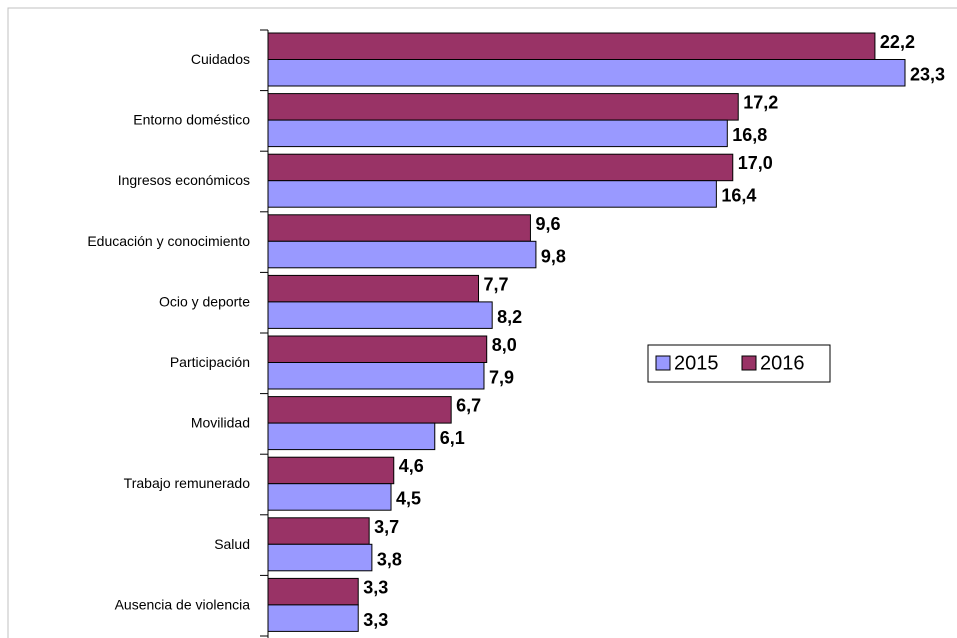 This screenshot has width=957, height=638. Describe the element at coordinates (760, 103) in the screenshot. I see `value-label: 17,2` at that location.